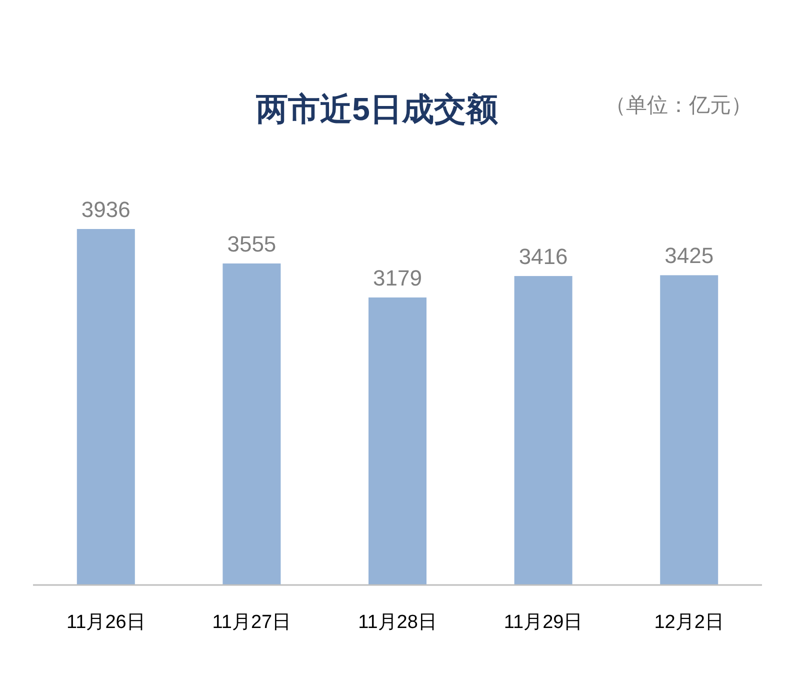 The image size is (793, 674). Describe the element at coordinates (689, 255) in the screenshot. I see `data-label: 3425` at that location.